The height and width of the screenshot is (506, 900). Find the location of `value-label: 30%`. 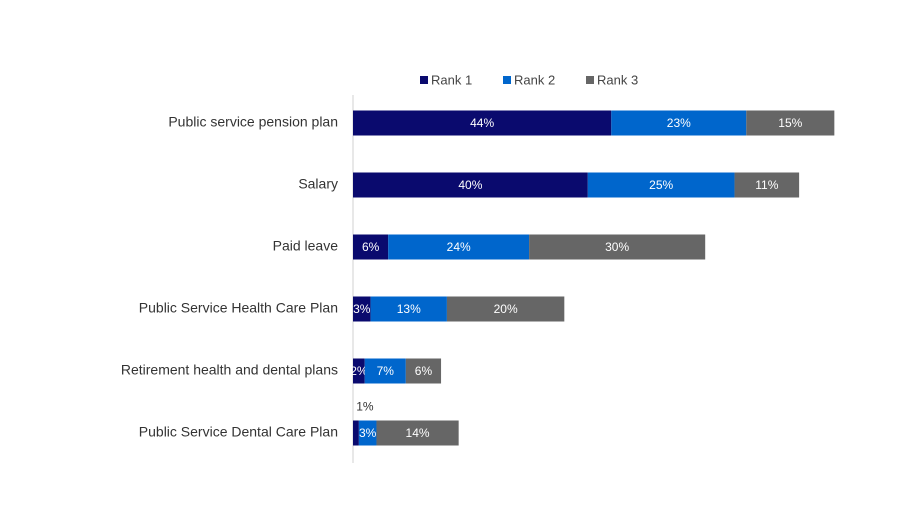

value-label: 30% is located at coordinates (617, 247).